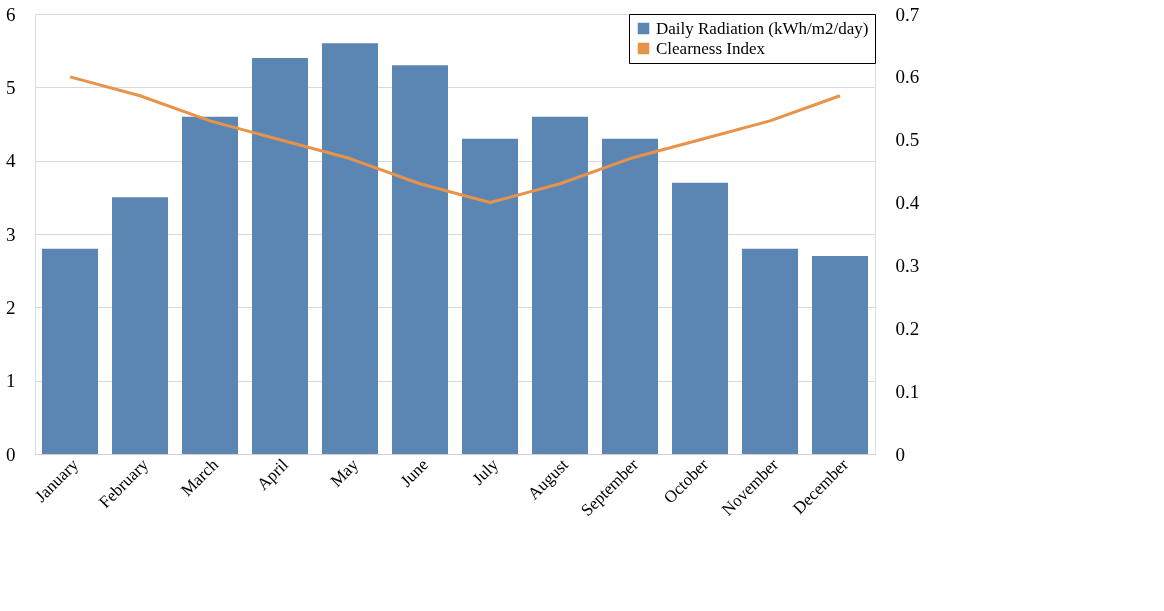 This screenshot has width=1164, height=611. Describe the element at coordinates (11, 87) in the screenshot. I see `y-tick-label: 5` at that location.